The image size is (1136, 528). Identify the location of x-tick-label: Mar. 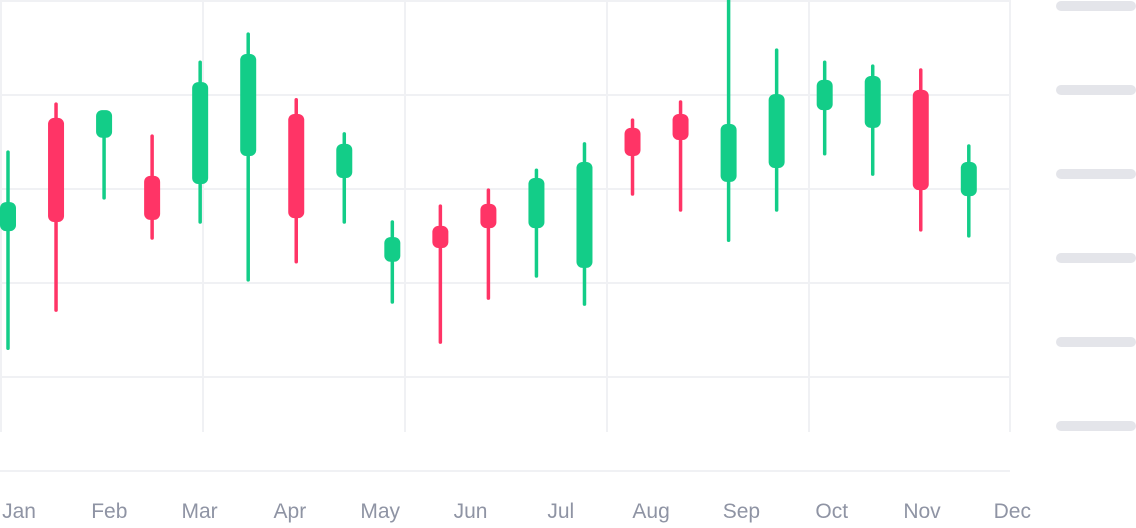
(200, 511).